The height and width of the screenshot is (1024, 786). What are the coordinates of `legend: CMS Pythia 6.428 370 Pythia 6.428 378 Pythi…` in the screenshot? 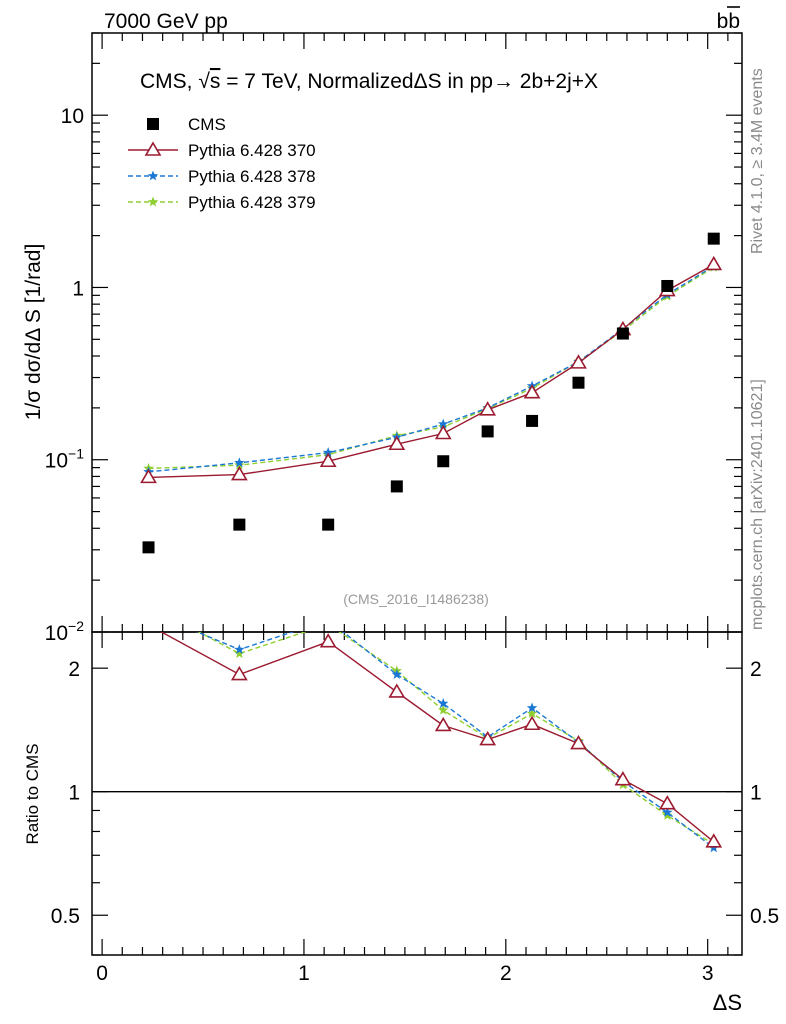 It's located at (222, 163).